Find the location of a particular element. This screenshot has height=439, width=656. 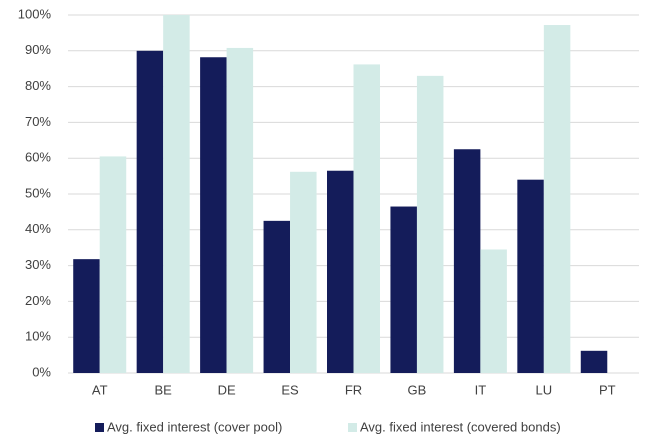

y-tick-label: 90% is located at coordinates (38, 49).